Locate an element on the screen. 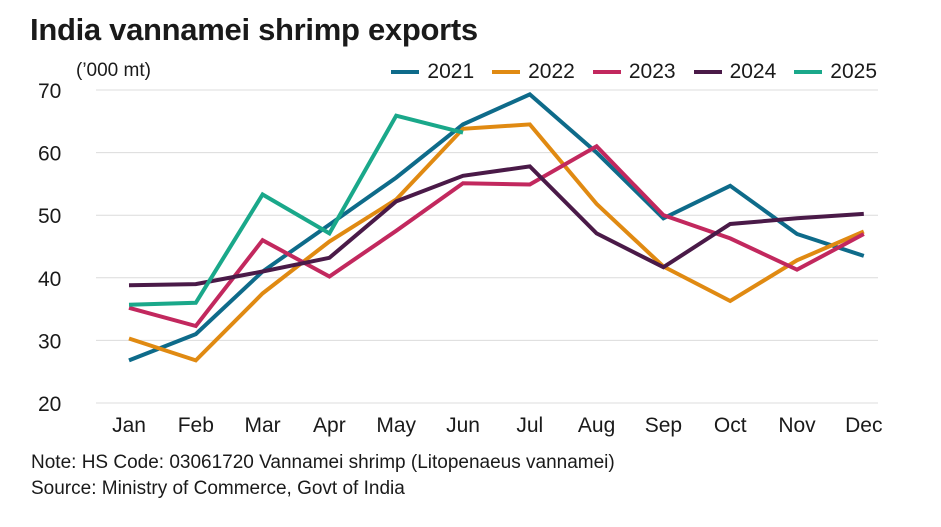  x-tick-label: Dec is located at coordinates (863, 425).